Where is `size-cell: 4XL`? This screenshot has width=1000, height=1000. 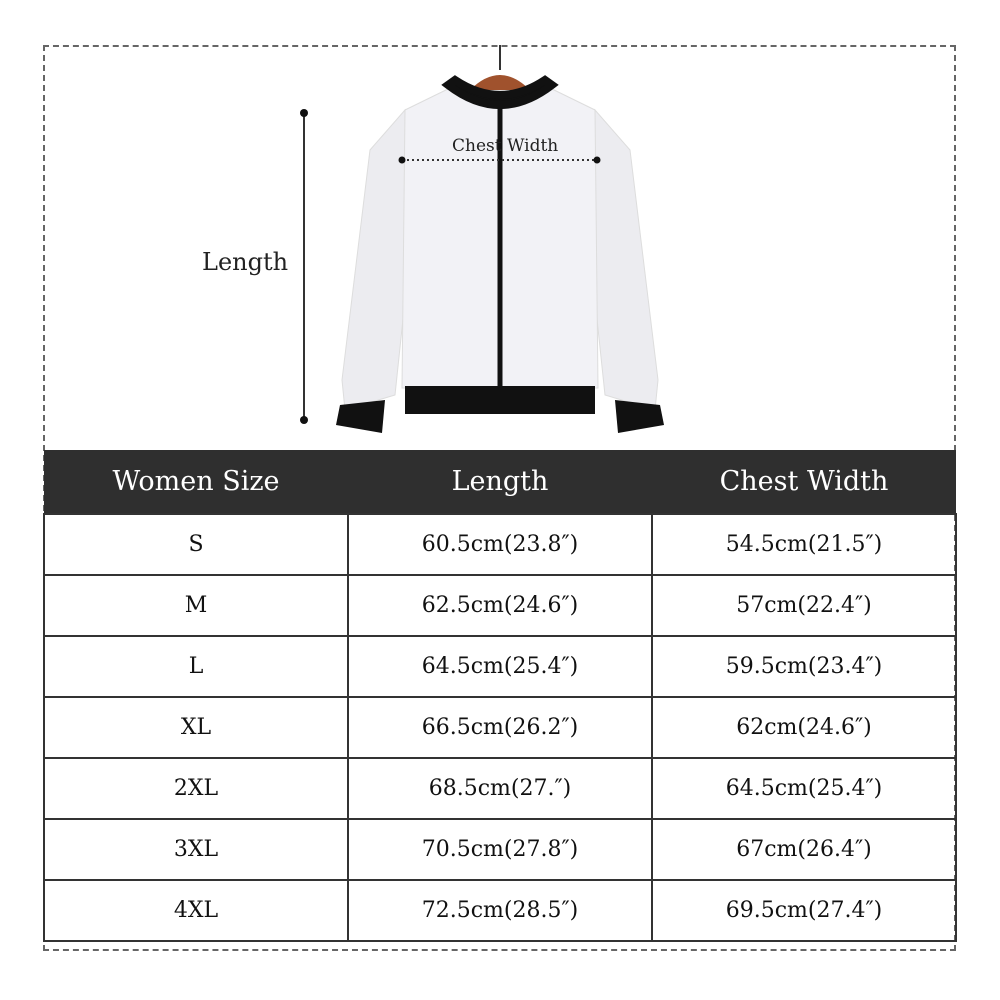 size-cell: 4XL is located at coordinates (196, 910).